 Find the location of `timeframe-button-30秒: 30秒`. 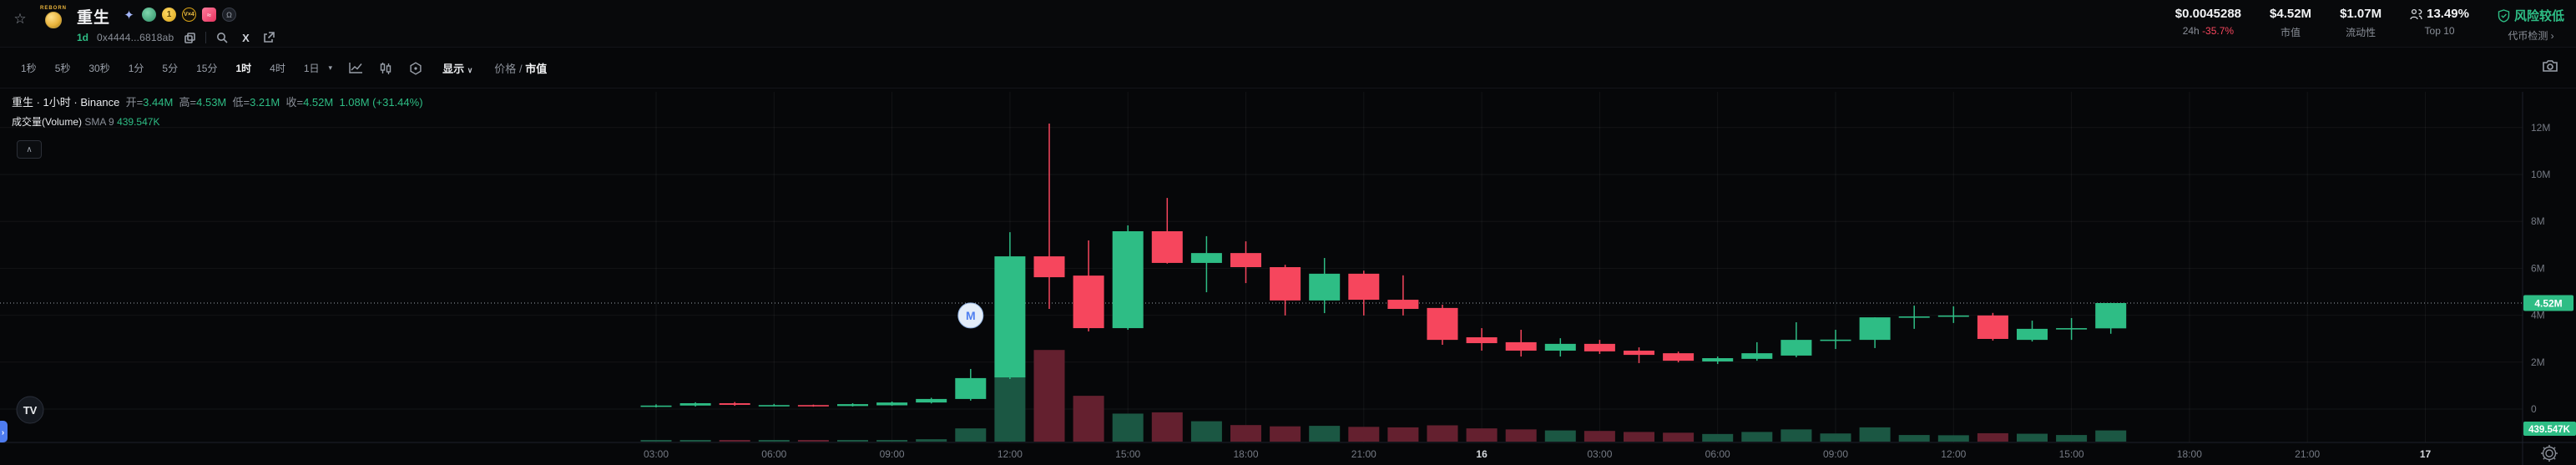

timeframe-button-30秒: 30秒 is located at coordinates (99, 68).